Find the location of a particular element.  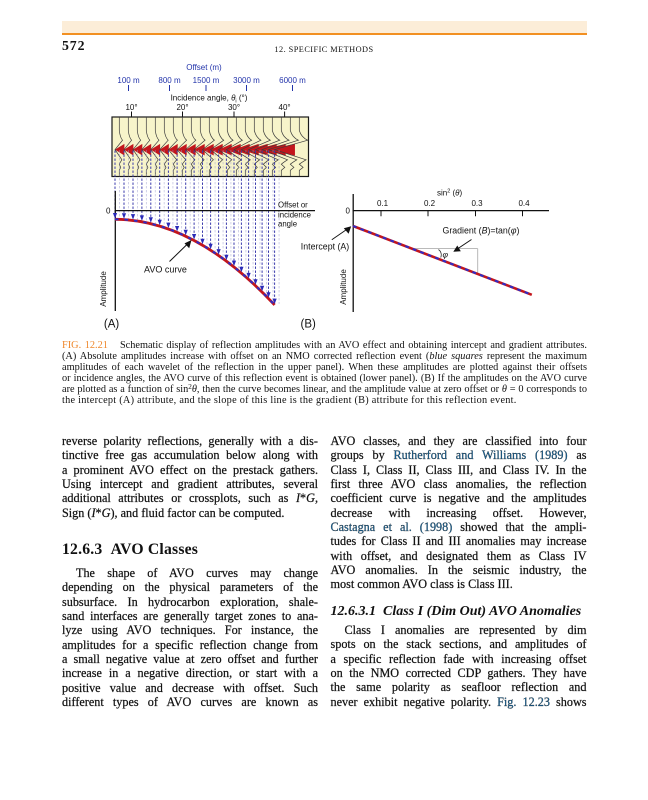

svg-text: (A) is located at coordinates (112, 325).